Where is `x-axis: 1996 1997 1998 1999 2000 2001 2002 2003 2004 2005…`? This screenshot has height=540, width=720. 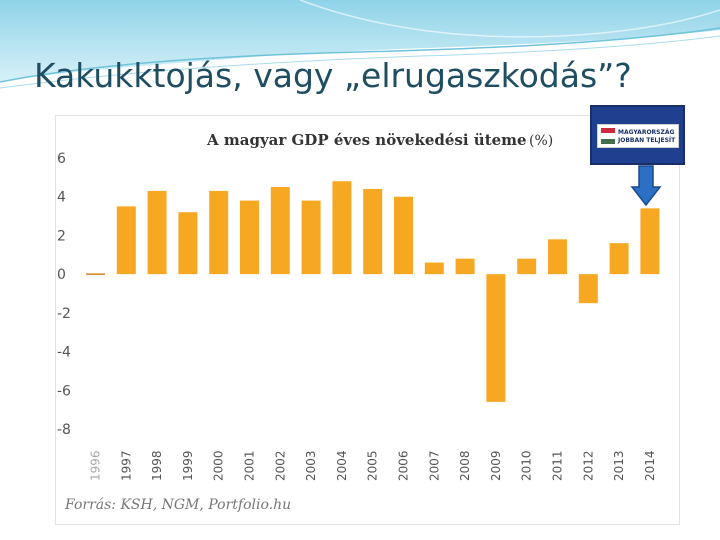 x-axis: 1996 1997 1998 1999 2000 2001 2002 2003 2004 2005… is located at coordinates (373, 465).